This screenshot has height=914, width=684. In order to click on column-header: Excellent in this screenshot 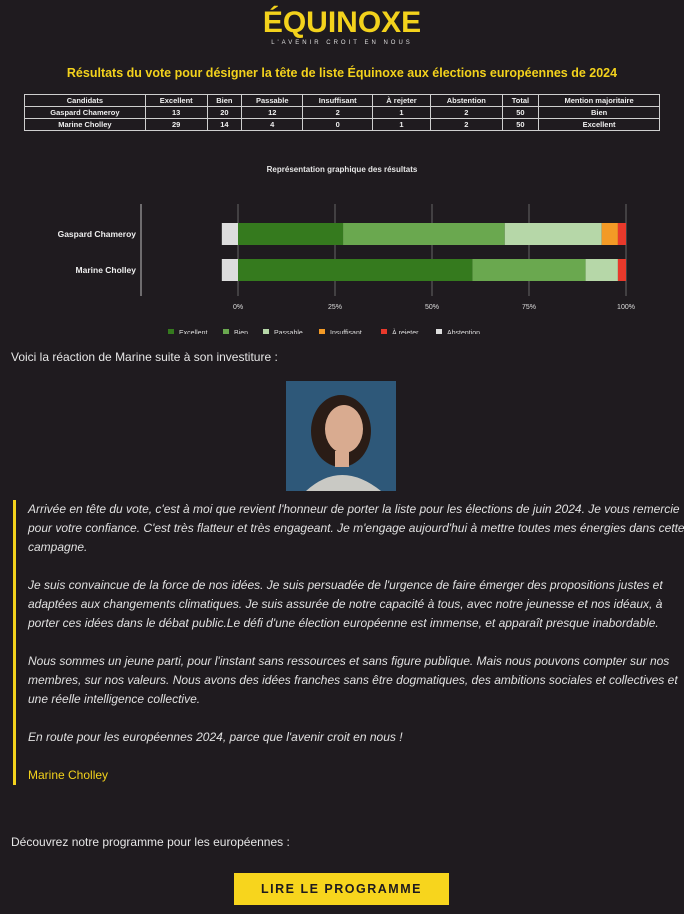, I will do `click(176, 100)`.